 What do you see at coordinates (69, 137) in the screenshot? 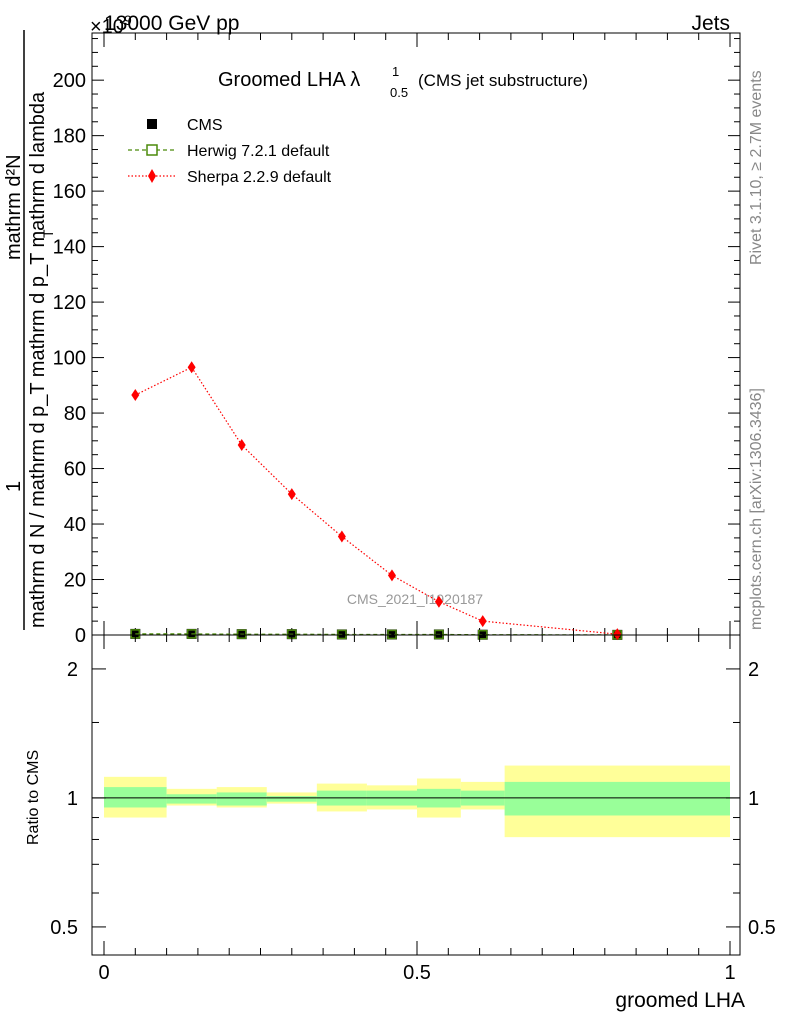
I see `main-ytick-label: 180` at bounding box center [69, 137].